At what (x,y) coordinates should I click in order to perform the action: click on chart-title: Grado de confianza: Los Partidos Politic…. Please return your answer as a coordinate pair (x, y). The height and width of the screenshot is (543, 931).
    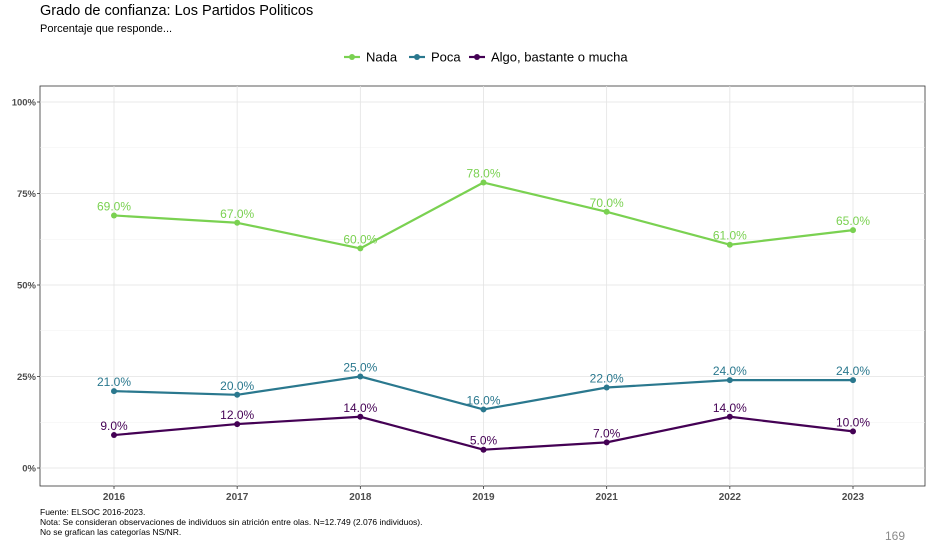
    Looking at the image, I should click on (177, 11).